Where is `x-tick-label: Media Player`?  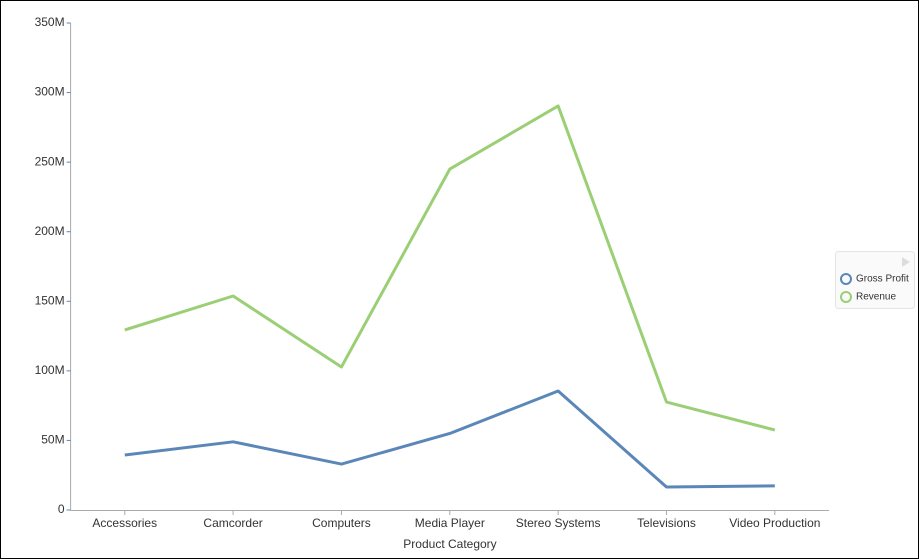
x-tick-label: Media Player is located at coordinates (450, 523).